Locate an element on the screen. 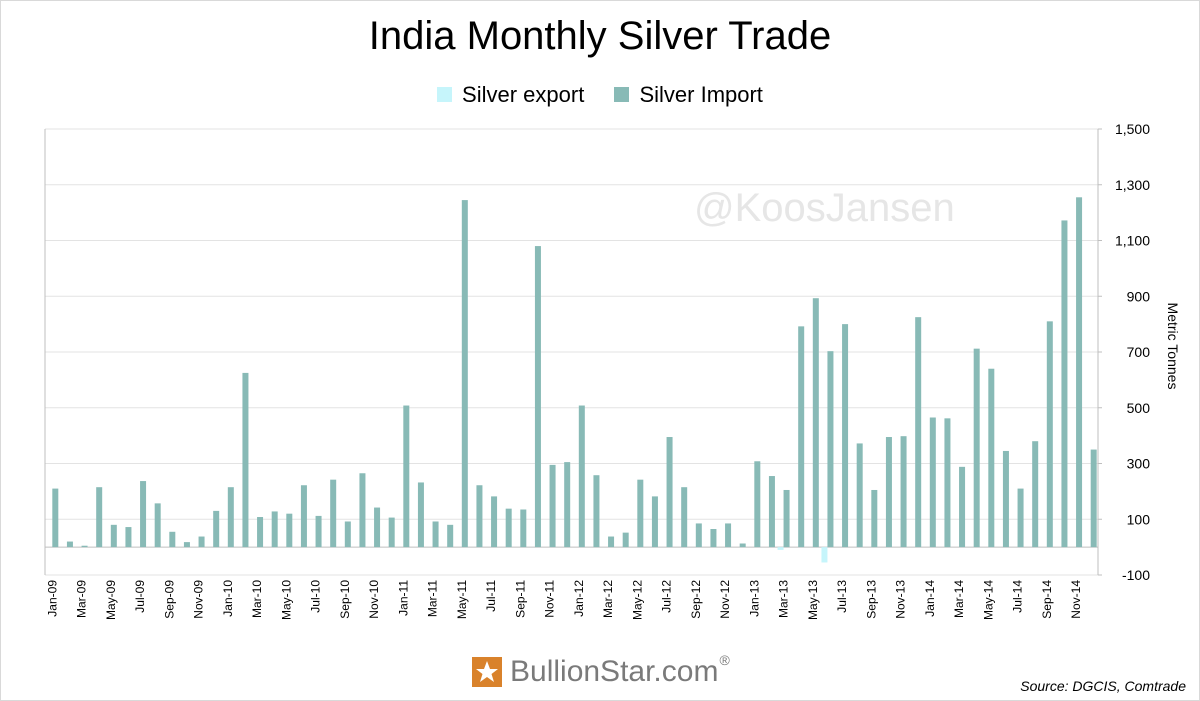  x-tick-label: Sep-10 is located at coordinates (345, 599).